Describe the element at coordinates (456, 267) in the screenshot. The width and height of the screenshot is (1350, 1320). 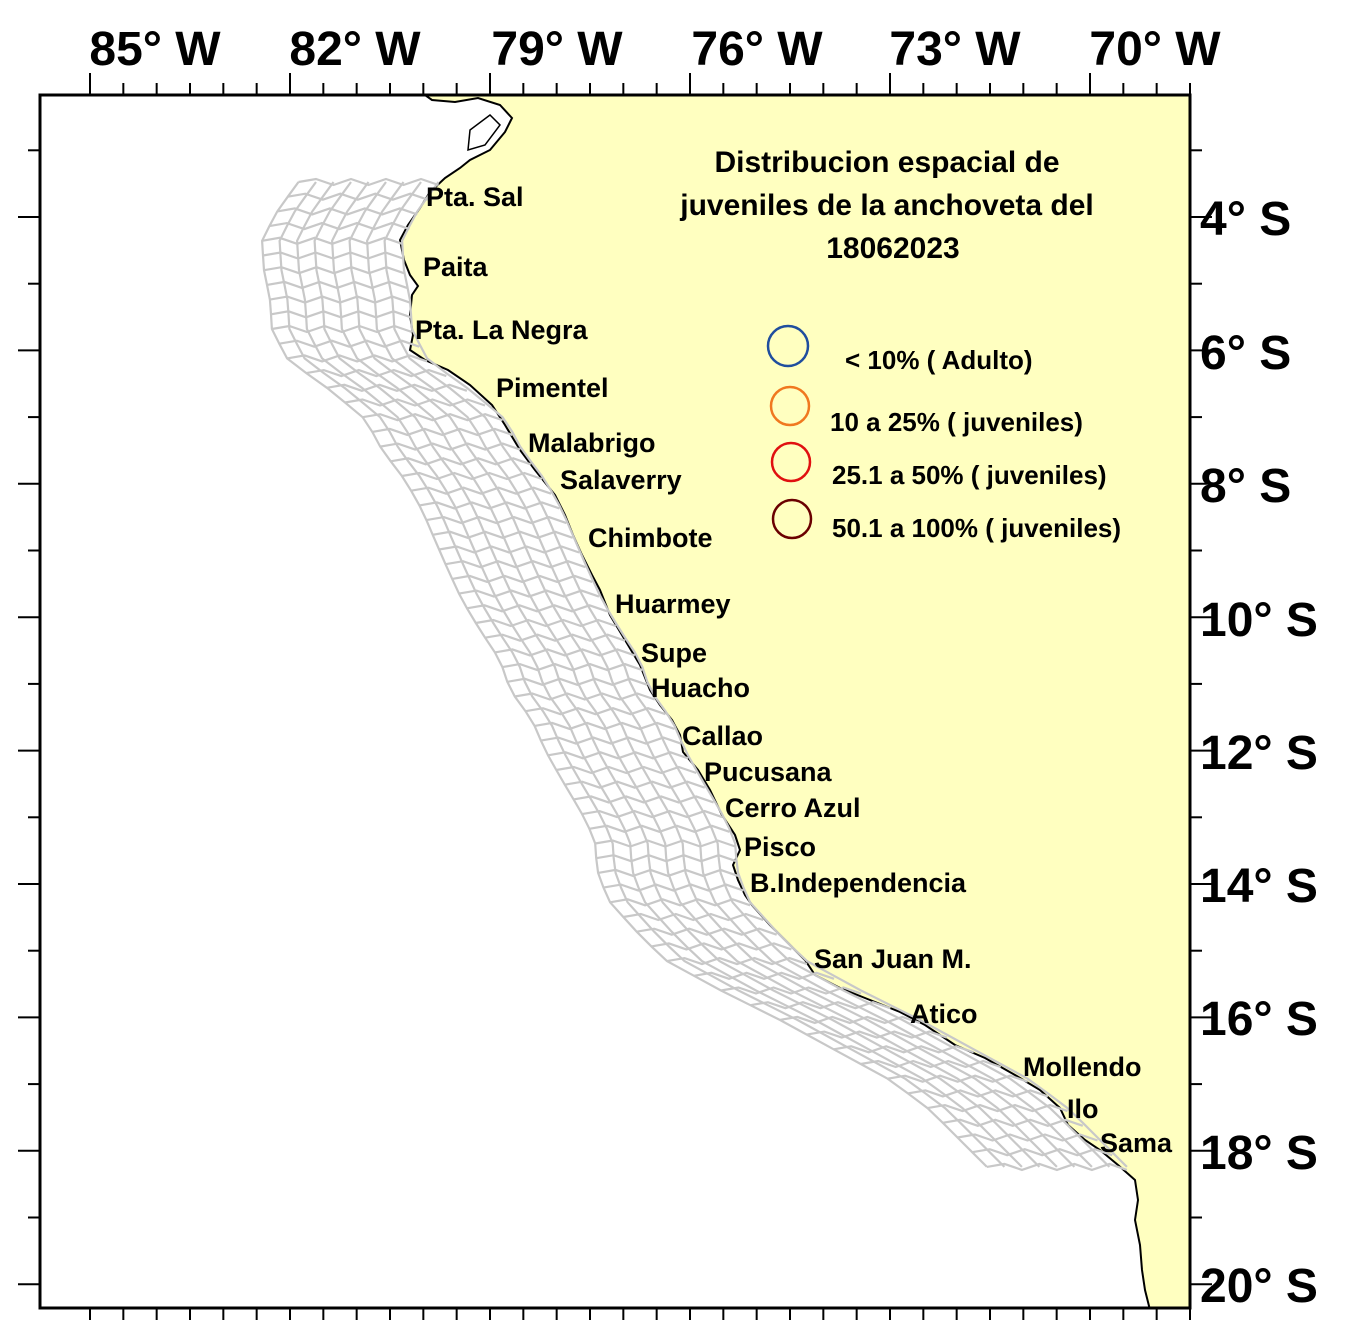
I see `place-paita: Paita` at that location.